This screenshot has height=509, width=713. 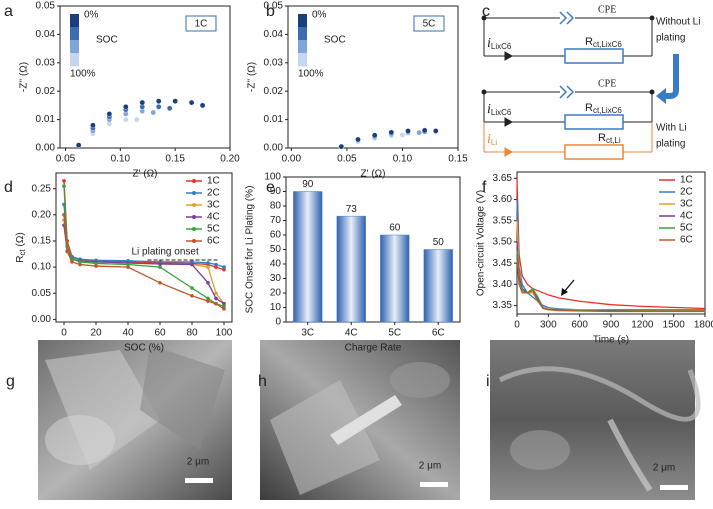 What do you see at coordinates (607, 83) in the screenshot?
I see `cpe-label: CPE` at bounding box center [607, 83].